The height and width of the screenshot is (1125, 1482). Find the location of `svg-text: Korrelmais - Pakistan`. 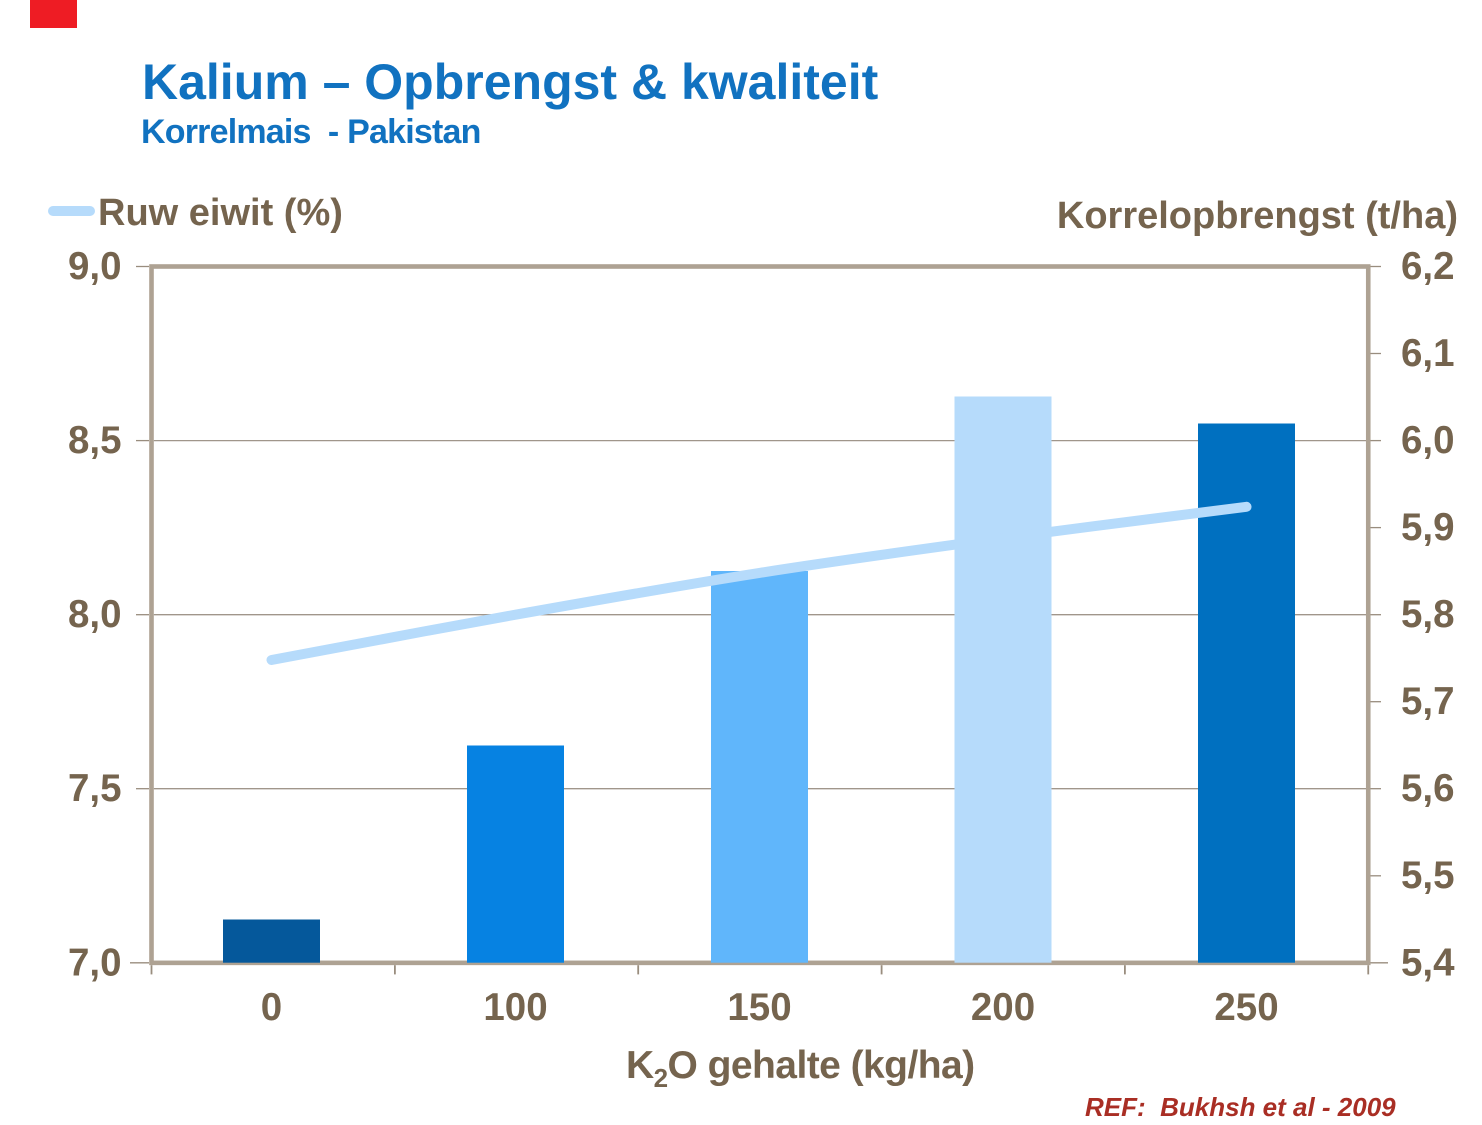

svg-text: Korrelmais - Pakistan is located at coordinates (311, 132).